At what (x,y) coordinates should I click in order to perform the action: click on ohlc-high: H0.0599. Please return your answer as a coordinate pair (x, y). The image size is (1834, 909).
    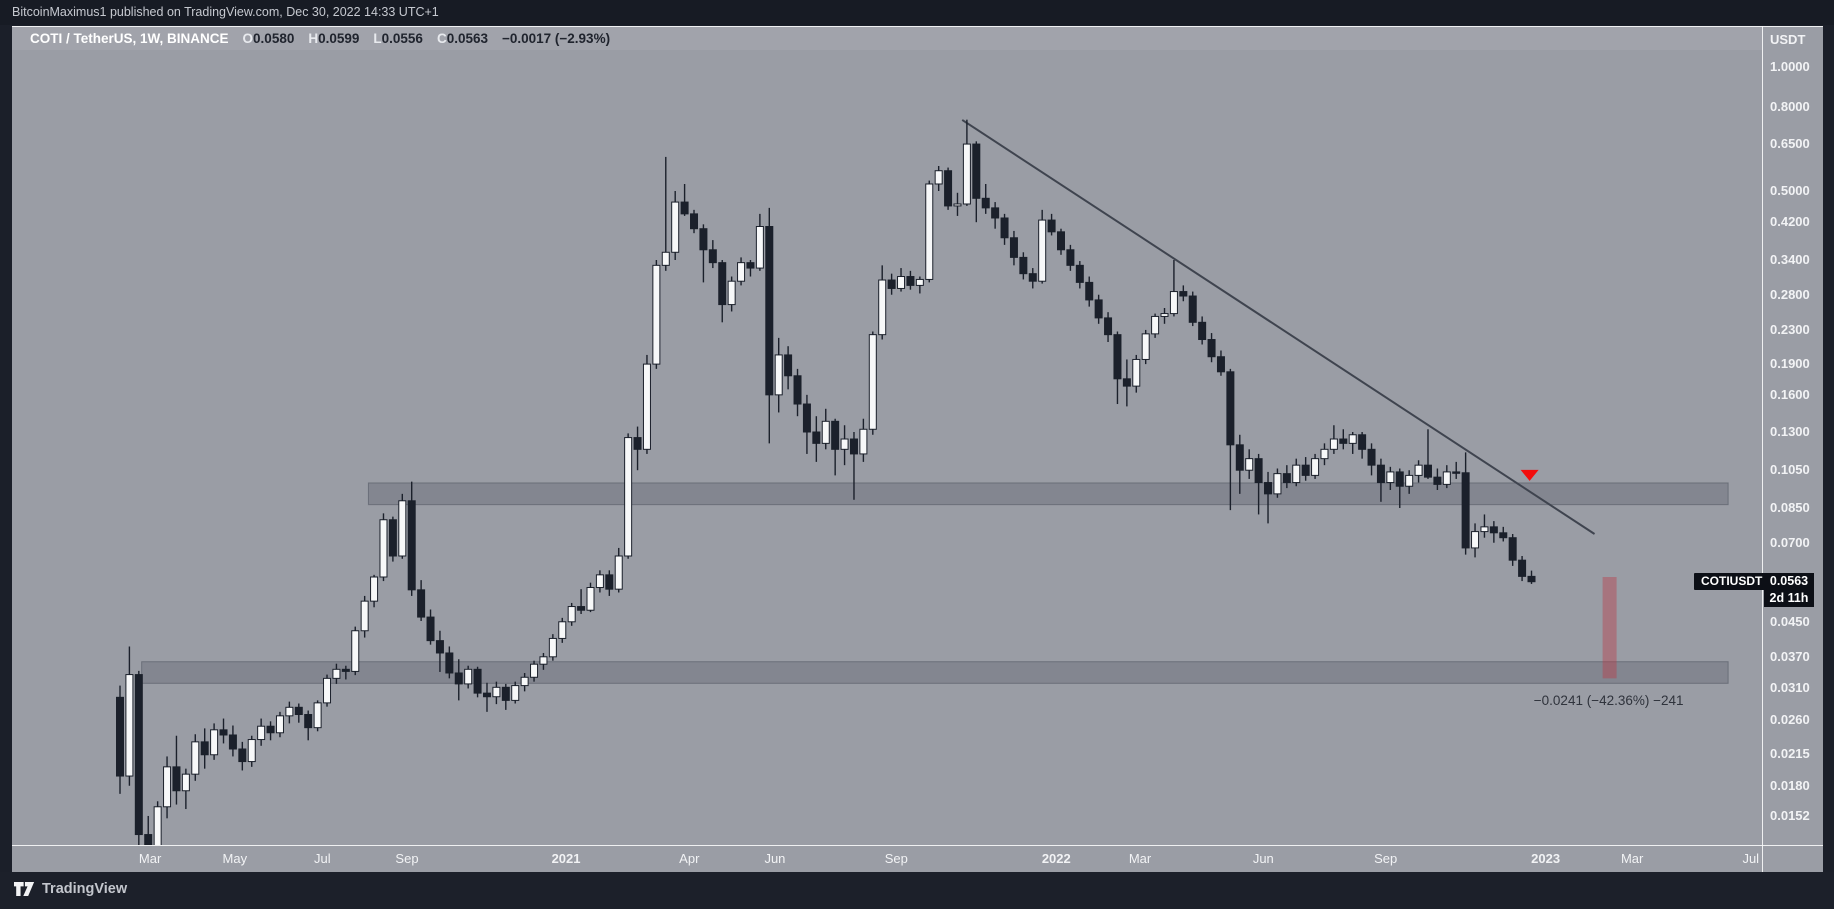
    Looking at the image, I should click on (333, 38).